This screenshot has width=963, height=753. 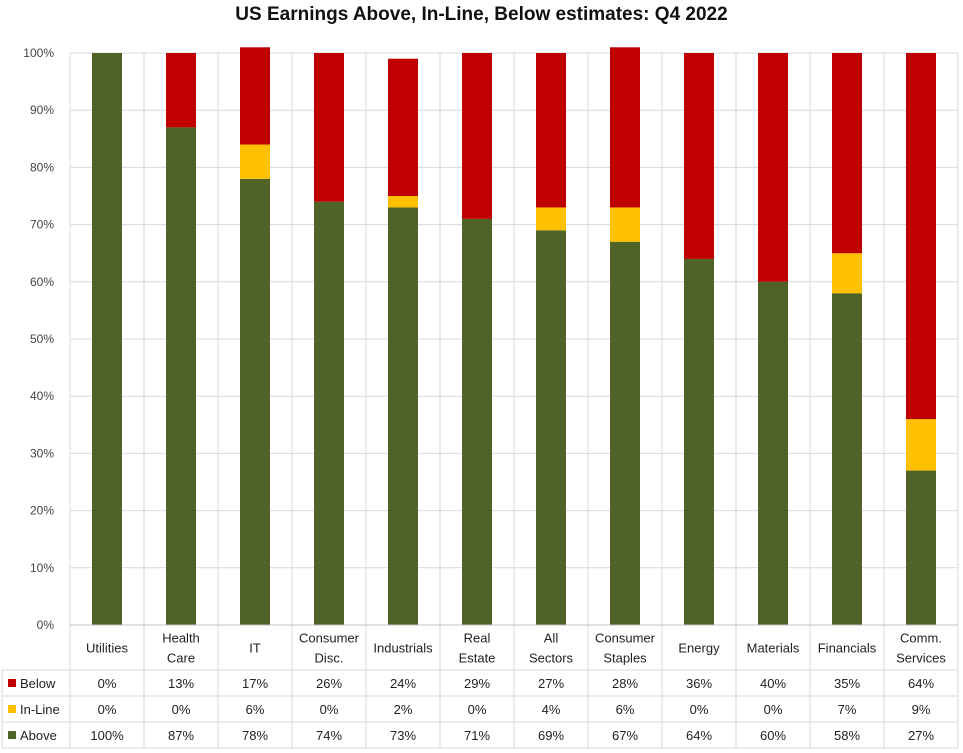 I want to click on table-cell: 2%, so click(x=403, y=709).